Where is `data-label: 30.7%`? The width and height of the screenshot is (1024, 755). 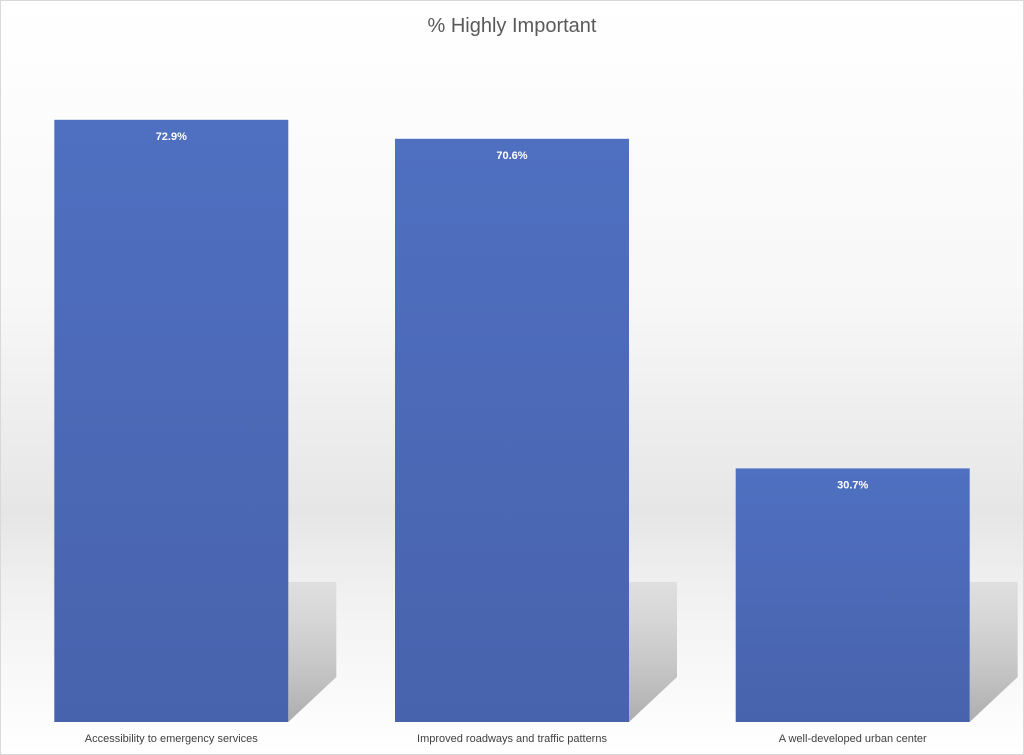
data-label: 30.7% is located at coordinates (852, 485).